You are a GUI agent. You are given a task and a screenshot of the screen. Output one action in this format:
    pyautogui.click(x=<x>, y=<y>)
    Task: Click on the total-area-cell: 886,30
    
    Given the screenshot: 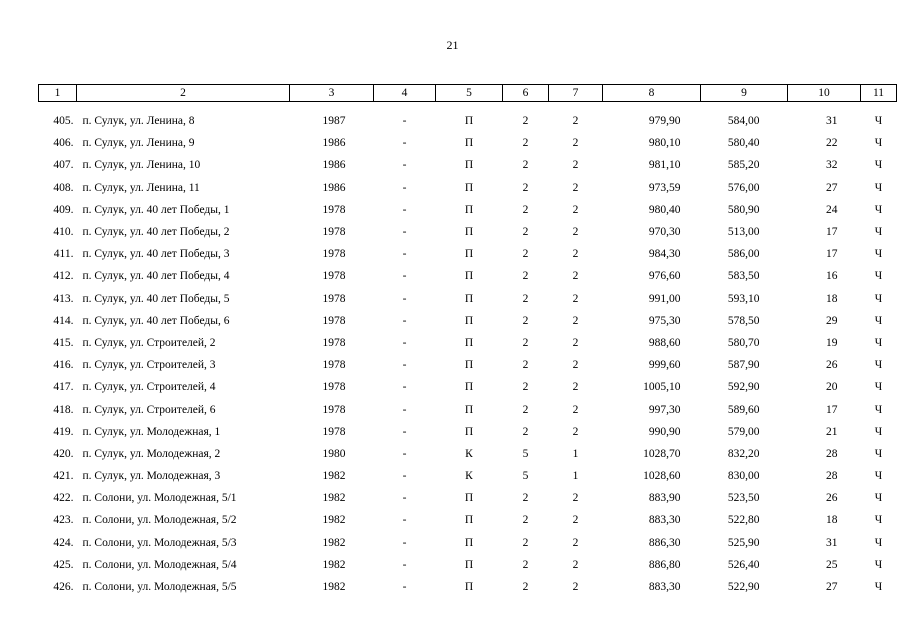 What is the action you would take?
    pyautogui.click(x=664, y=542)
    